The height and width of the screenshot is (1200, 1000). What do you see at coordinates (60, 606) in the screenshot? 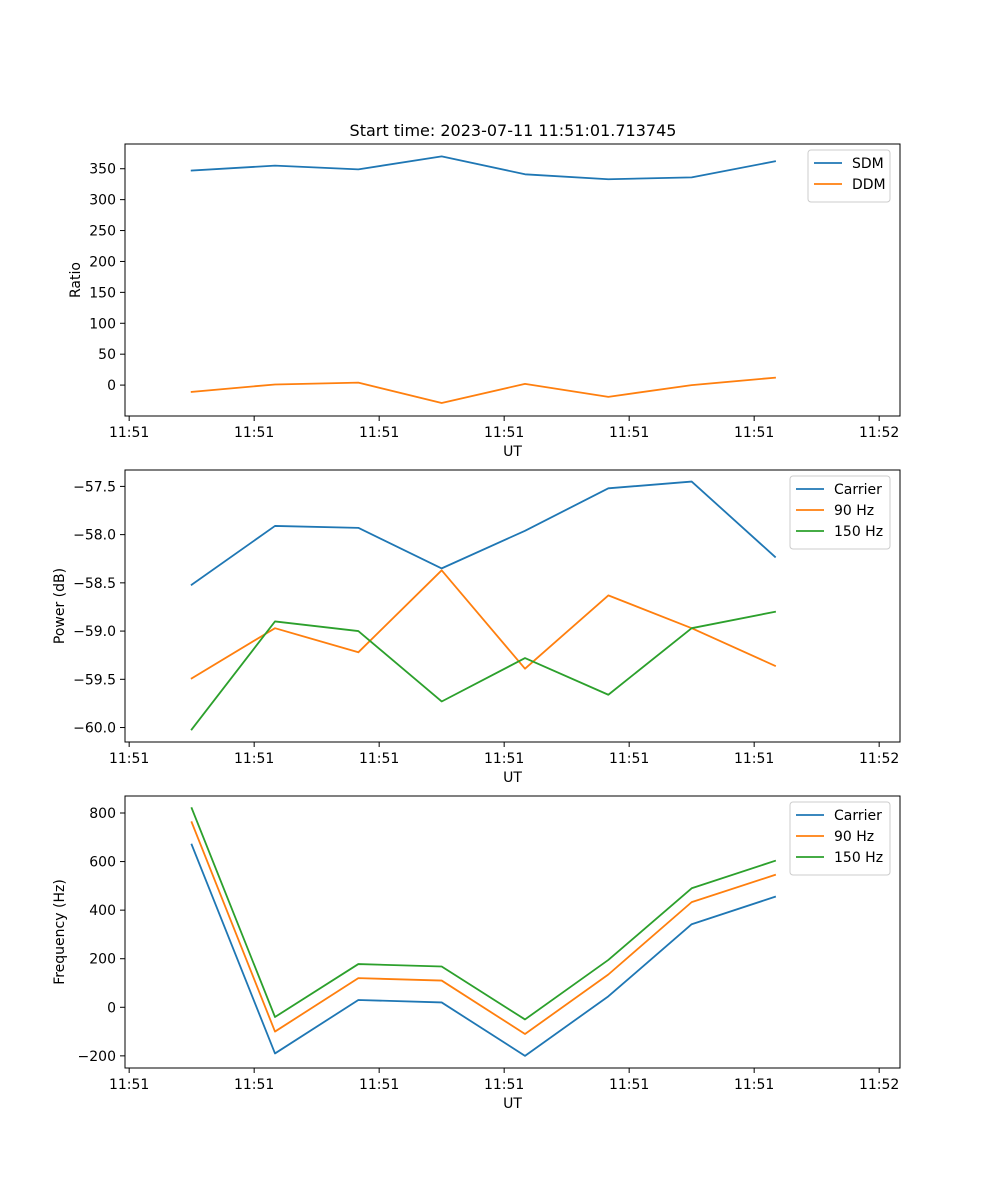
I see `power-y-axis-label: Power (dB)` at bounding box center [60, 606].